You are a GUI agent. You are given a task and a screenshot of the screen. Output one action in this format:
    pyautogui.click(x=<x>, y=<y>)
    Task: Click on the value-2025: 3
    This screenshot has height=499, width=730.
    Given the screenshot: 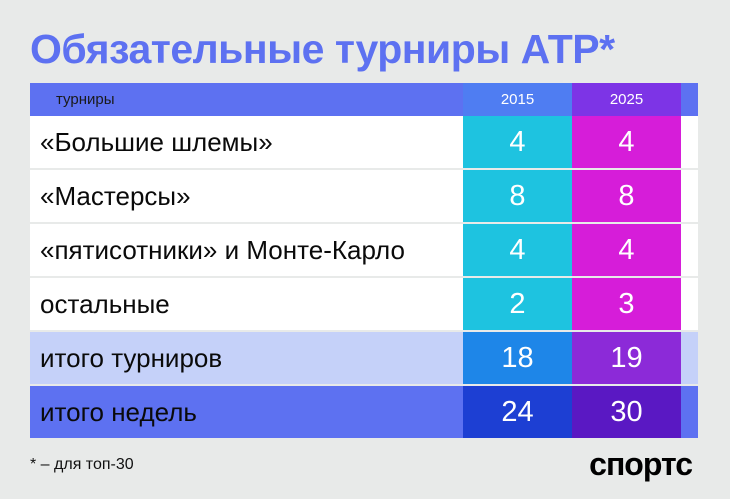 What is the action you would take?
    pyautogui.click(x=626, y=304)
    